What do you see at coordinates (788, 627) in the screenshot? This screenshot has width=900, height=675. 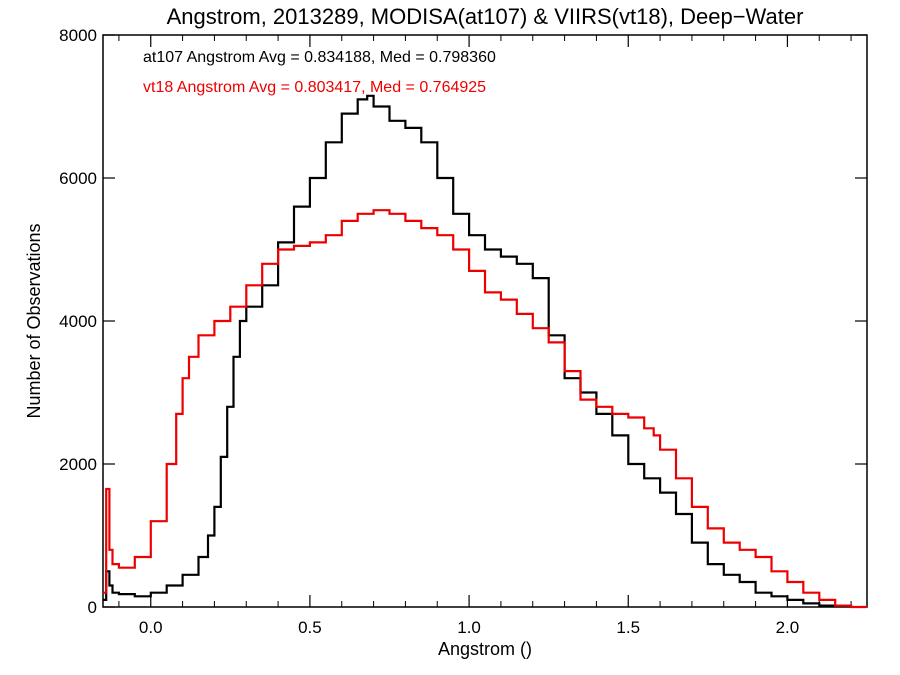 I see `x-tick-label: 2.0` at bounding box center [788, 627].